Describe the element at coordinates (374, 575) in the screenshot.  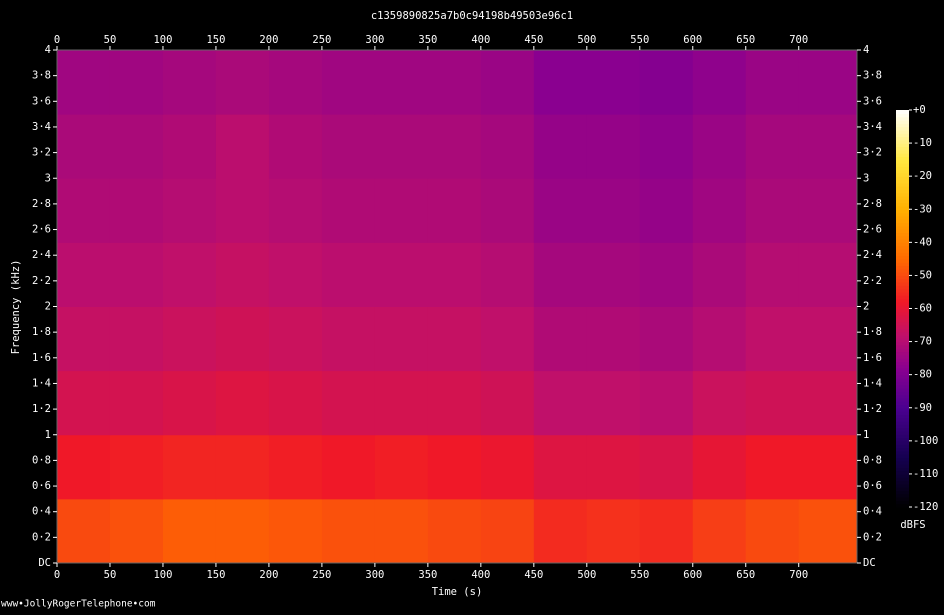
I see `x-tick-label: 300` at that location.